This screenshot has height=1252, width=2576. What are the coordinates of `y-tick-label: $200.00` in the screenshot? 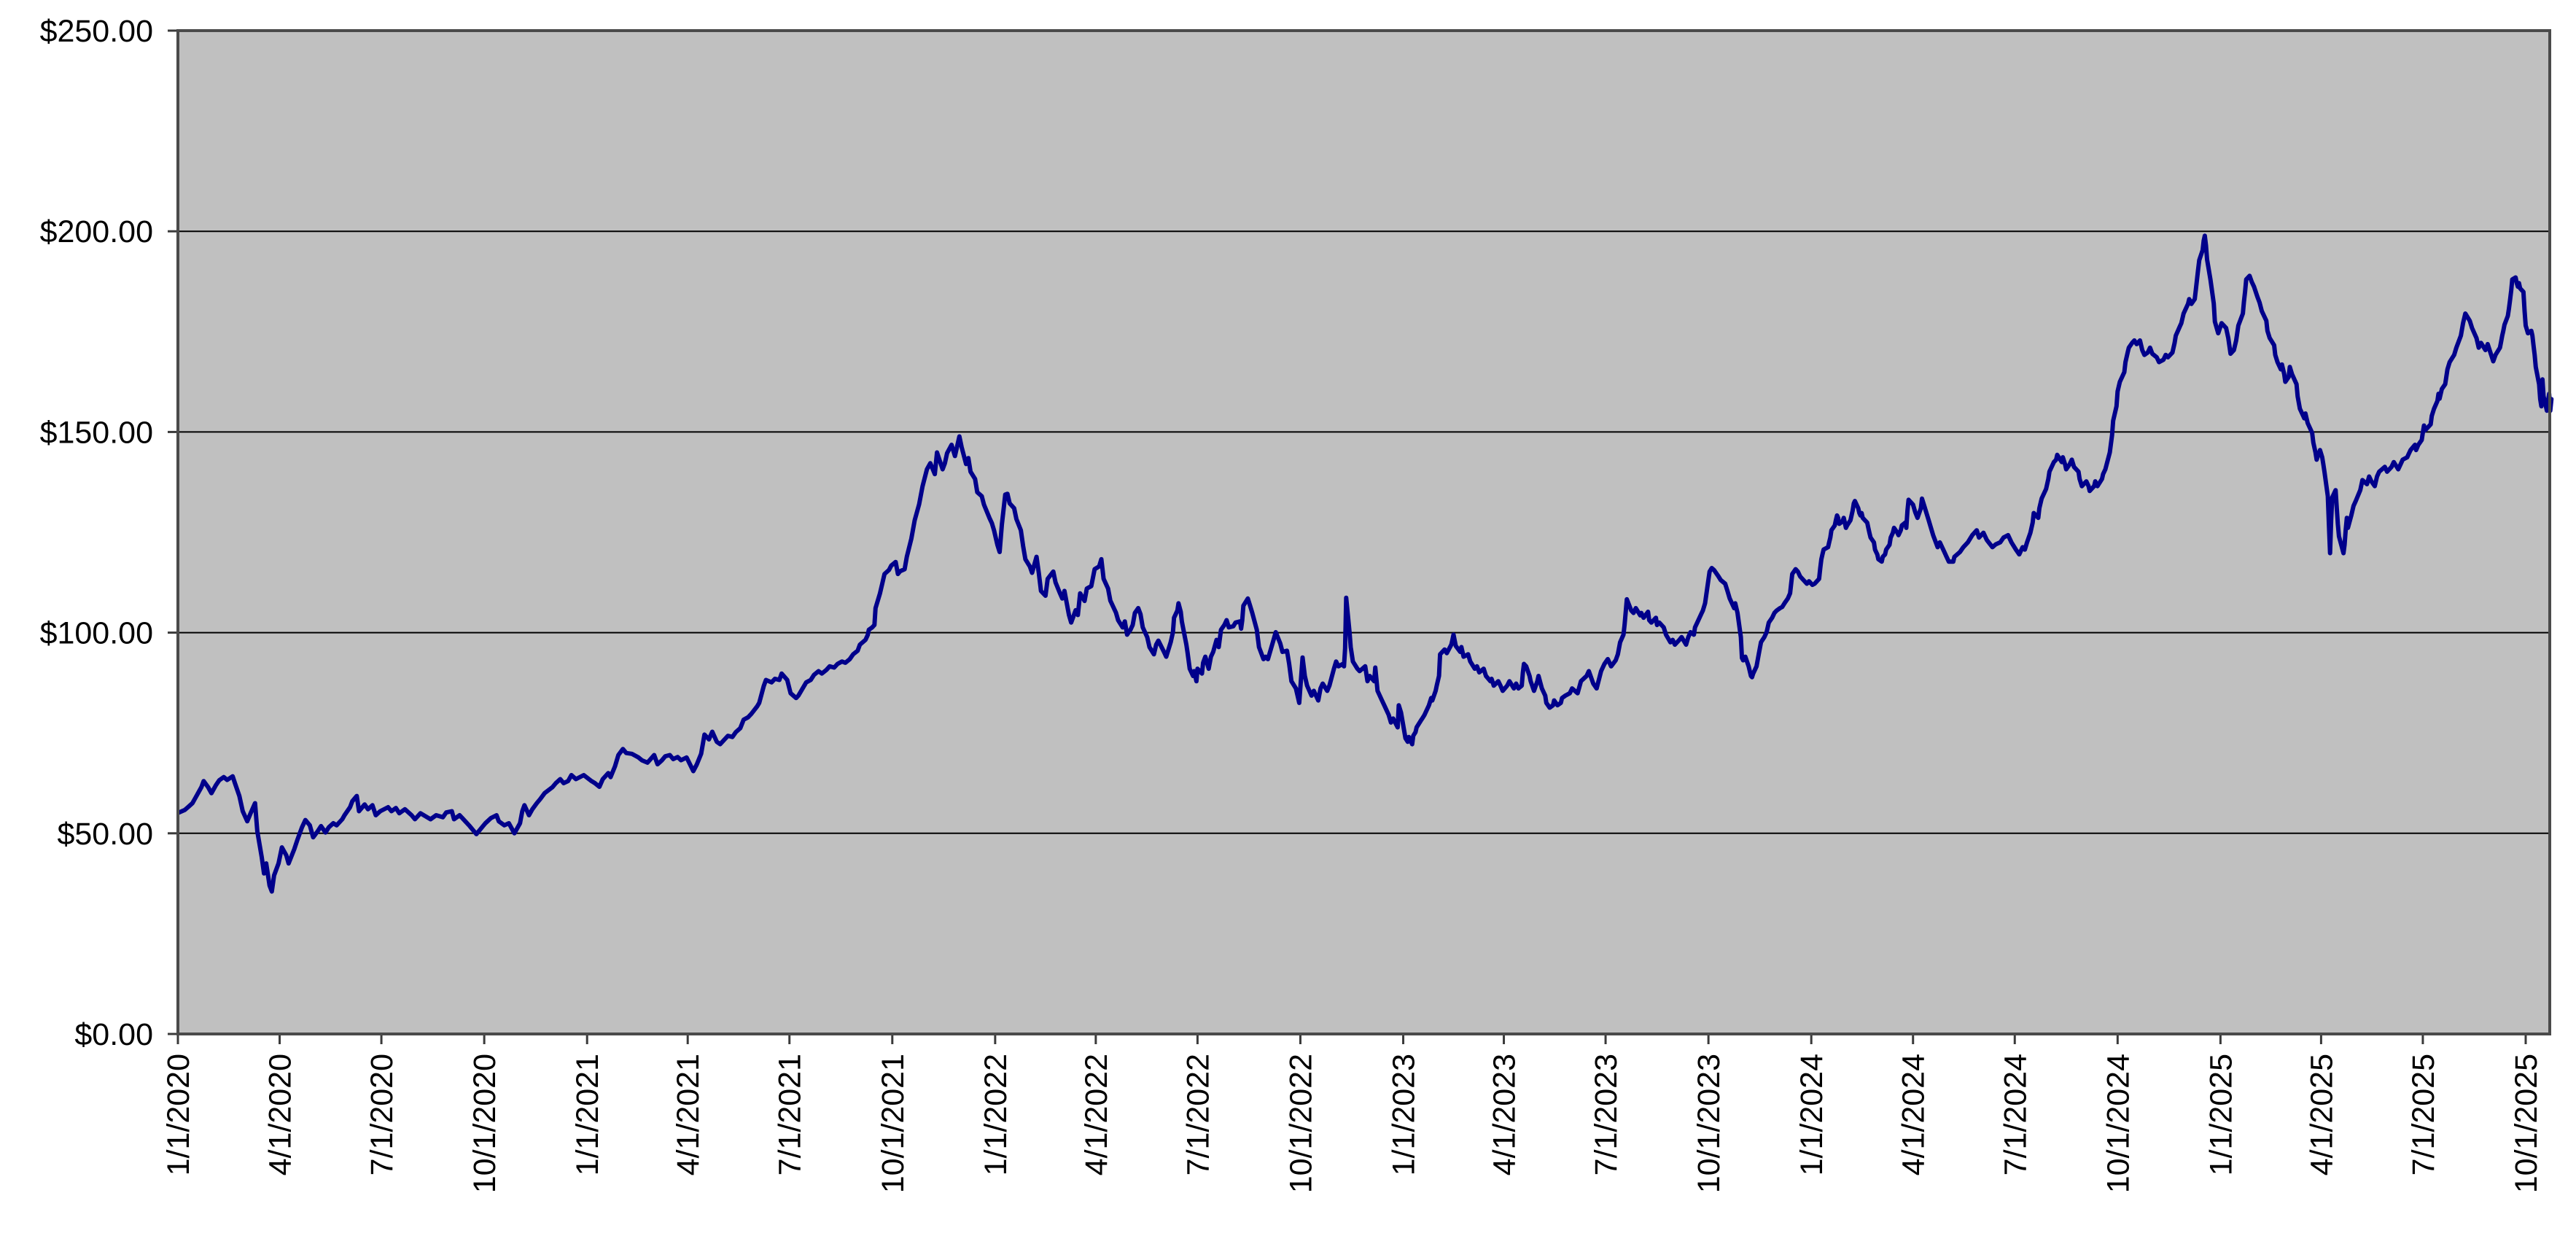 It's located at (96, 231).